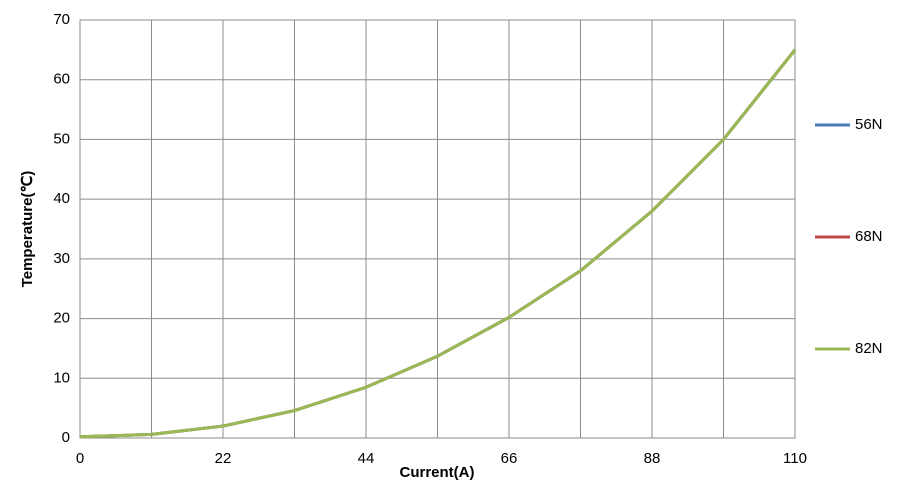 The width and height of the screenshot is (905, 498). Describe the element at coordinates (27, 229) in the screenshot. I see `y-axis-title: Temperature(℃)` at that location.